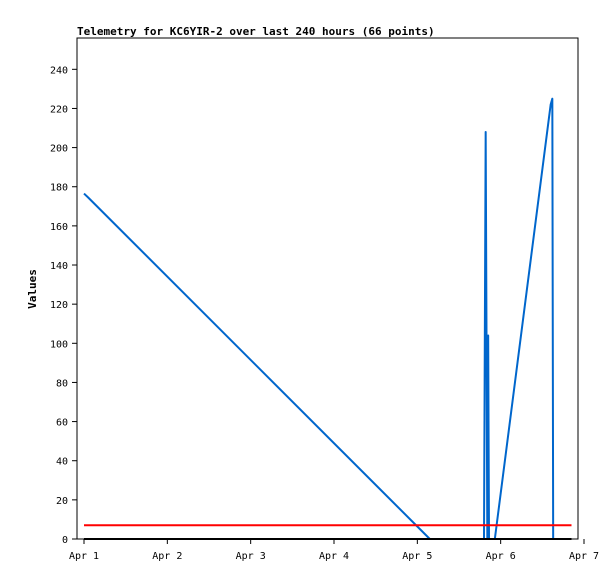  What do you see at coordinates (584, 556) in the screenshot?
I see `x-tick-label: Apr 7` at bounding box center [584, 556].